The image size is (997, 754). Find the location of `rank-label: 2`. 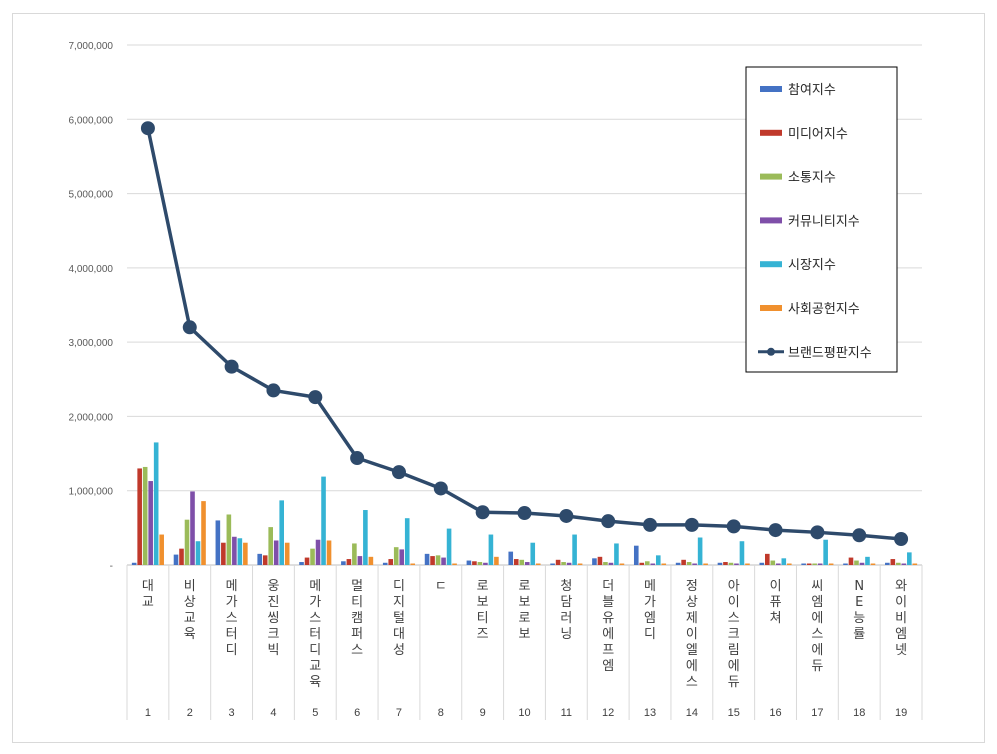

rank-label: 2 is located at coordinates (190, 713).